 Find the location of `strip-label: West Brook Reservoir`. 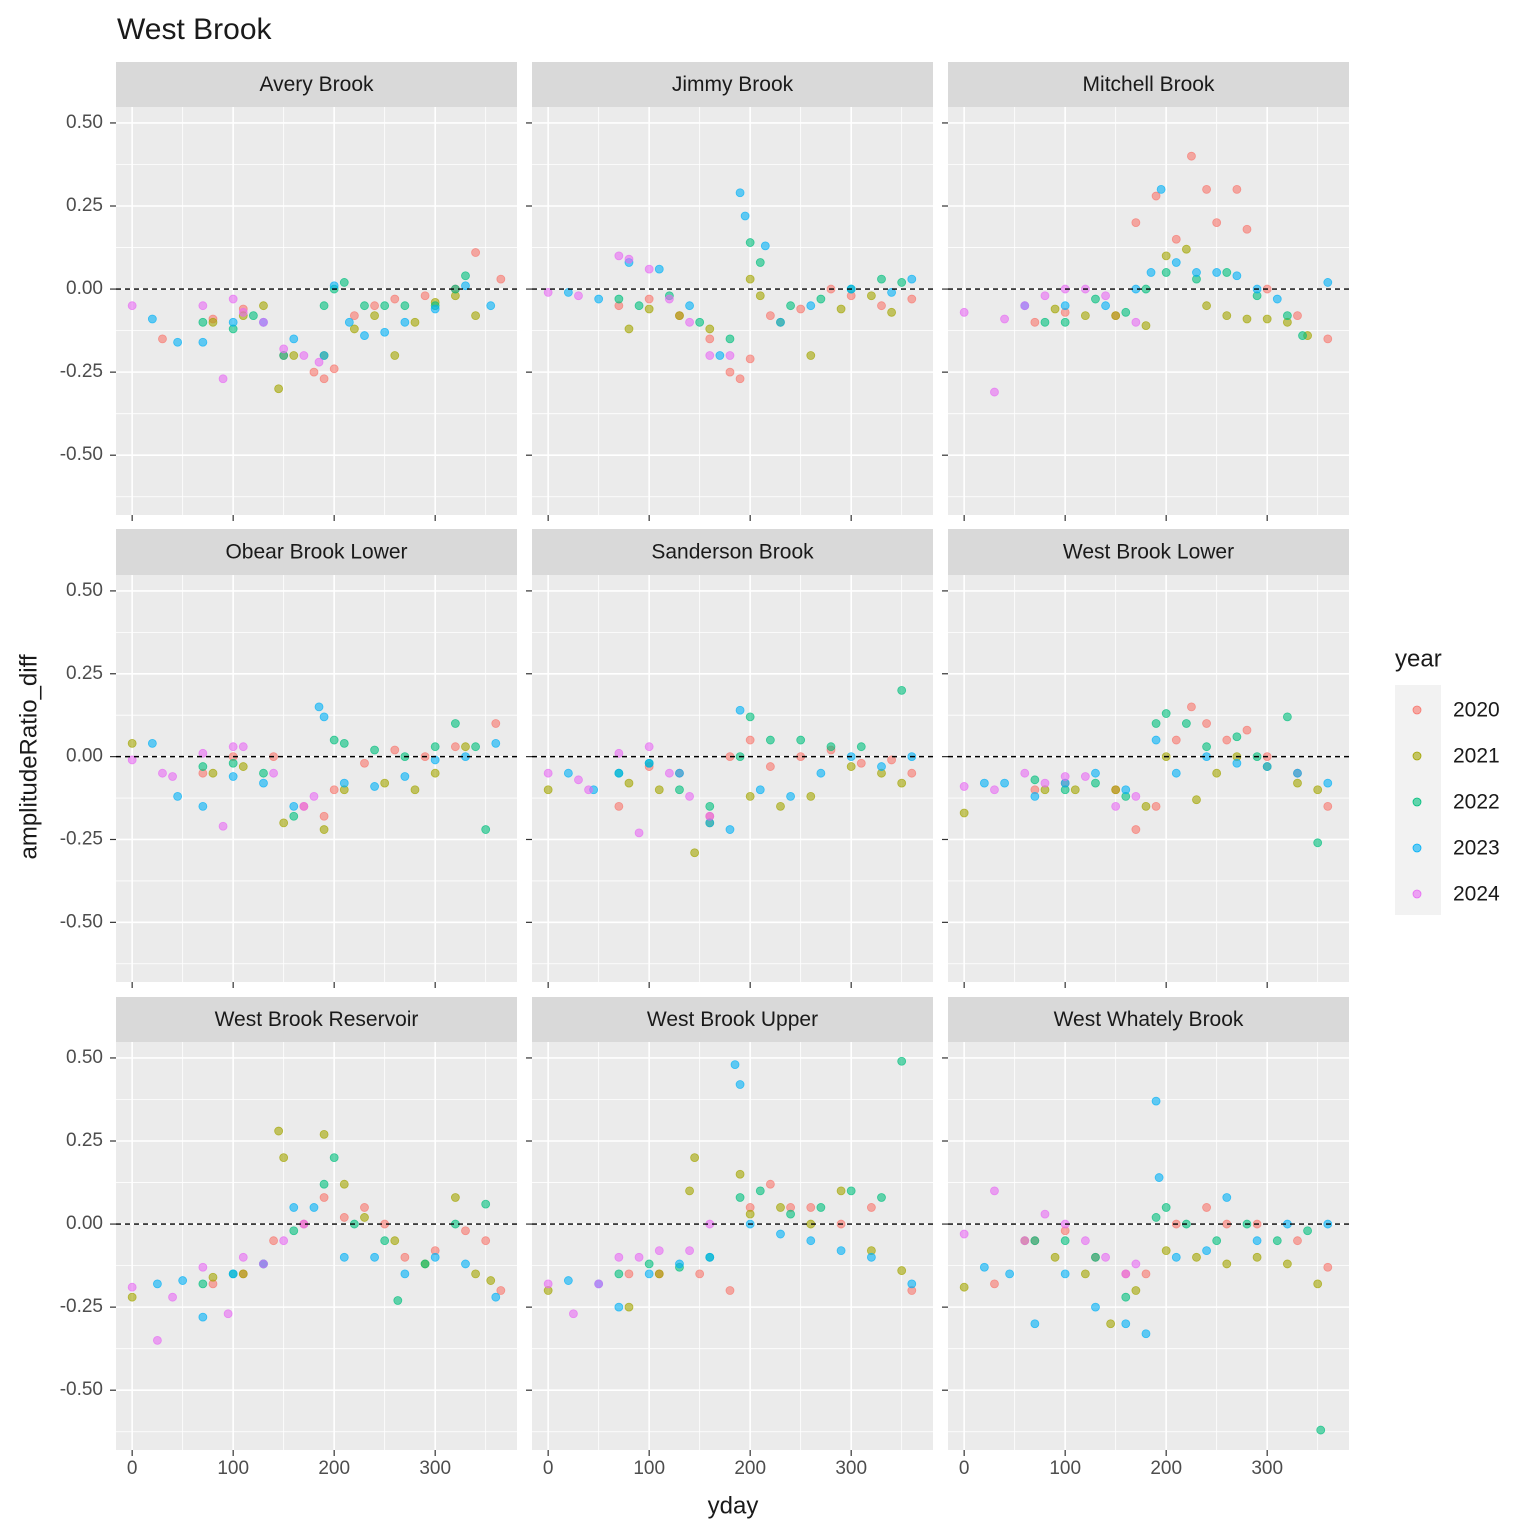

strip-label: West Brook Reservoir is located at coordinates (317, 1019).